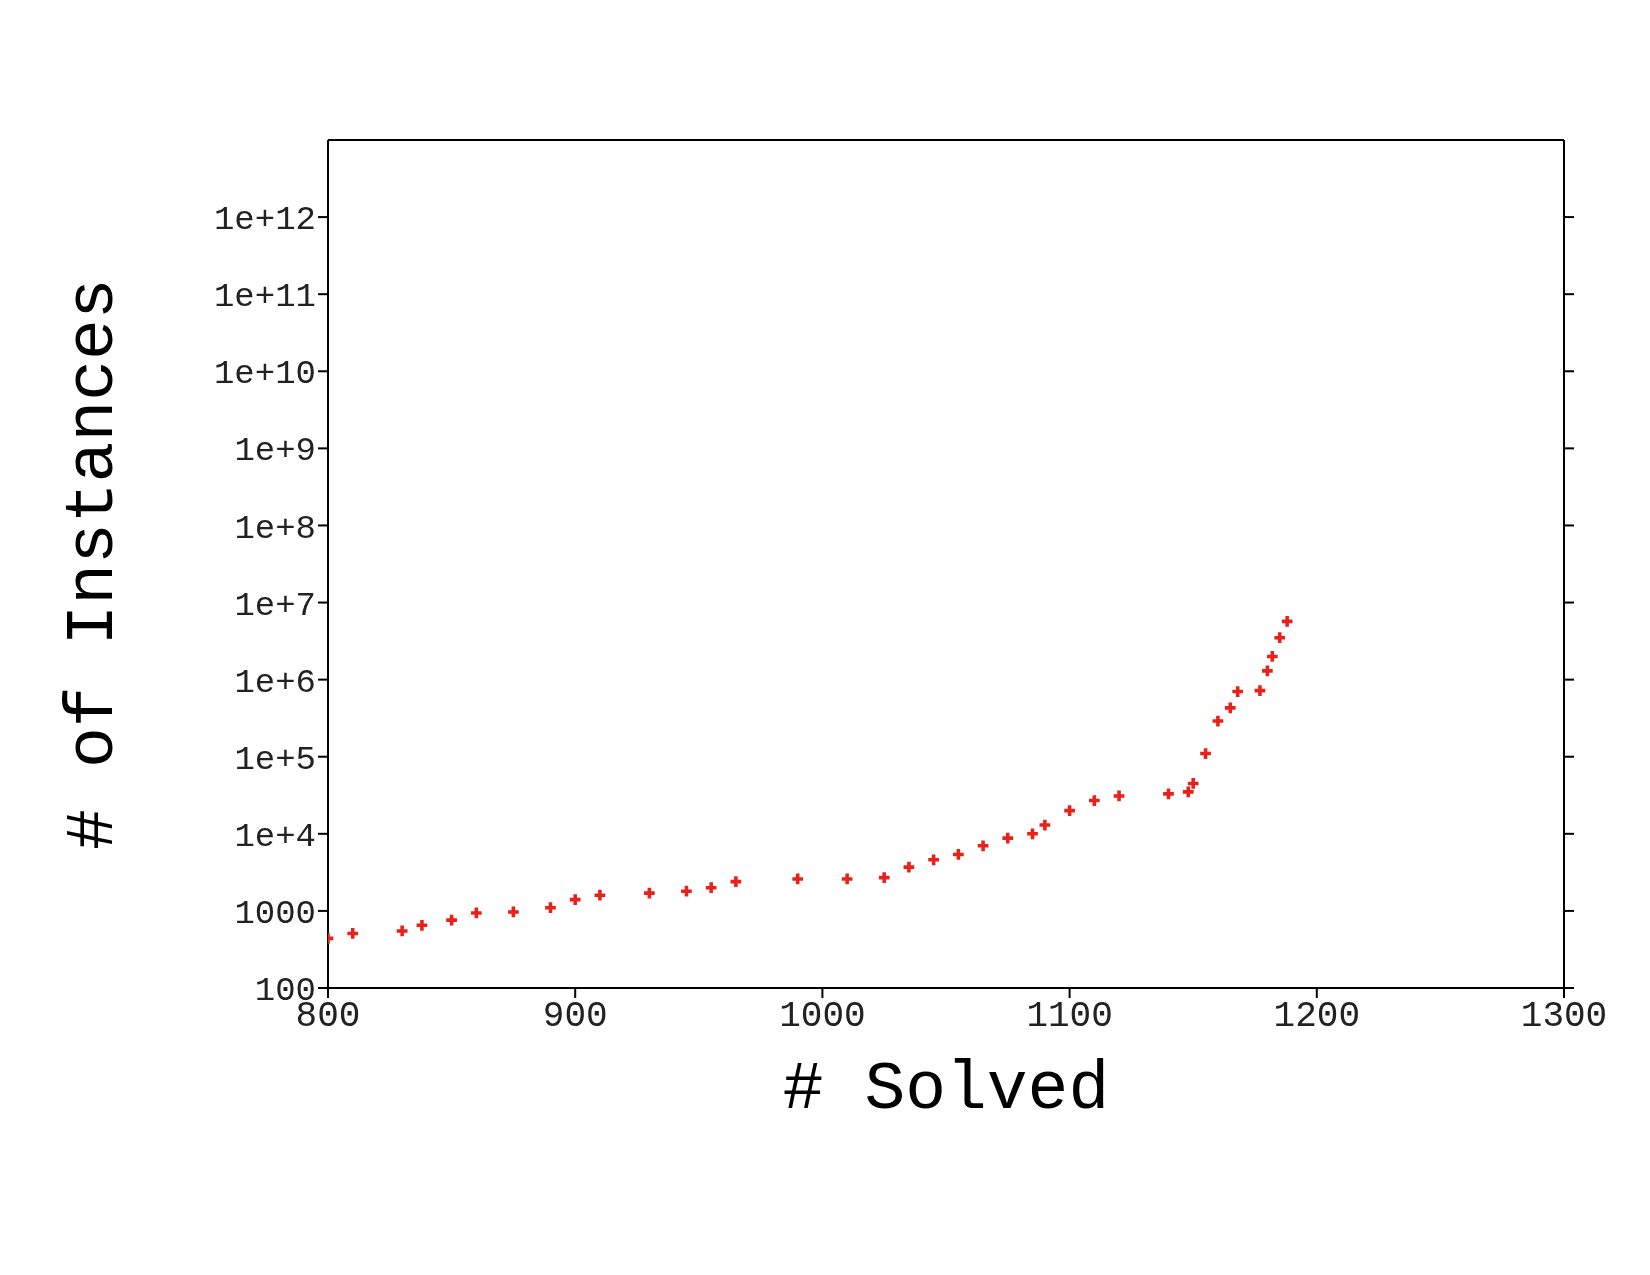 This screenshot has width=1650, height=1275. Describe the element at coordinates (1564, 1016) in the screenshot. I see `x-tick-label: 1300` at that location.